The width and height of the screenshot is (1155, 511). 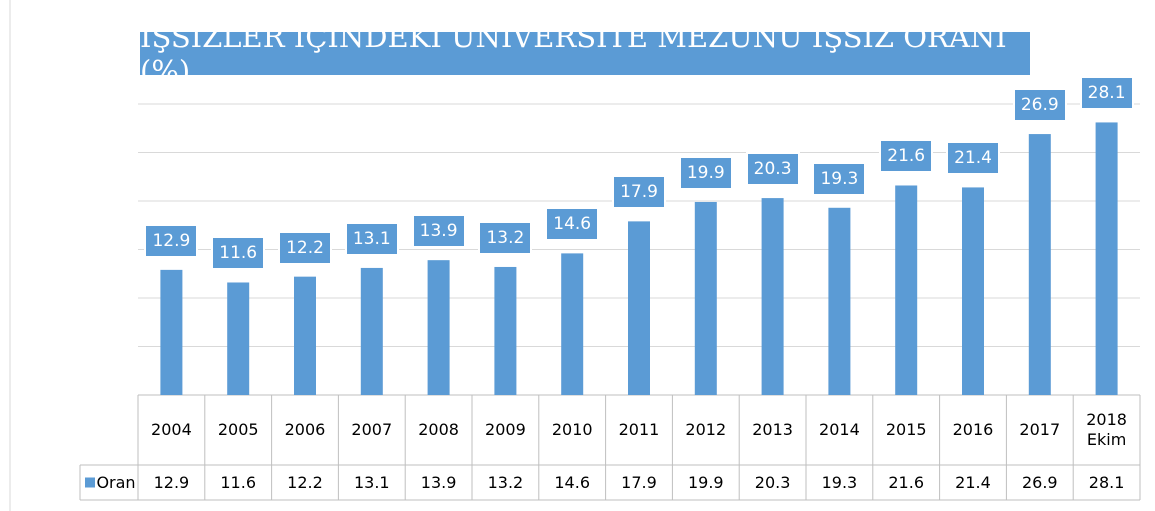 What do you see at coordinates (171, 429) in the screenshot?
I see `x-tick-label: 2004` at bounding box center [171, 429].